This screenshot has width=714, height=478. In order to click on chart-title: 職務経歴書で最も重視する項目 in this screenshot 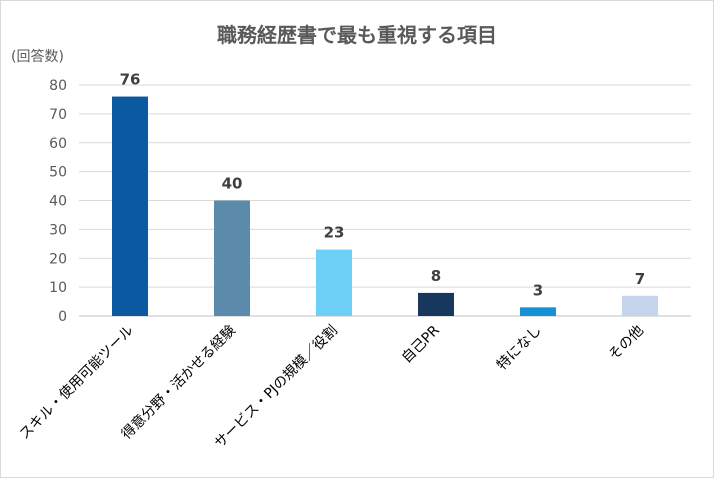, I will do `click(357, 35)`.